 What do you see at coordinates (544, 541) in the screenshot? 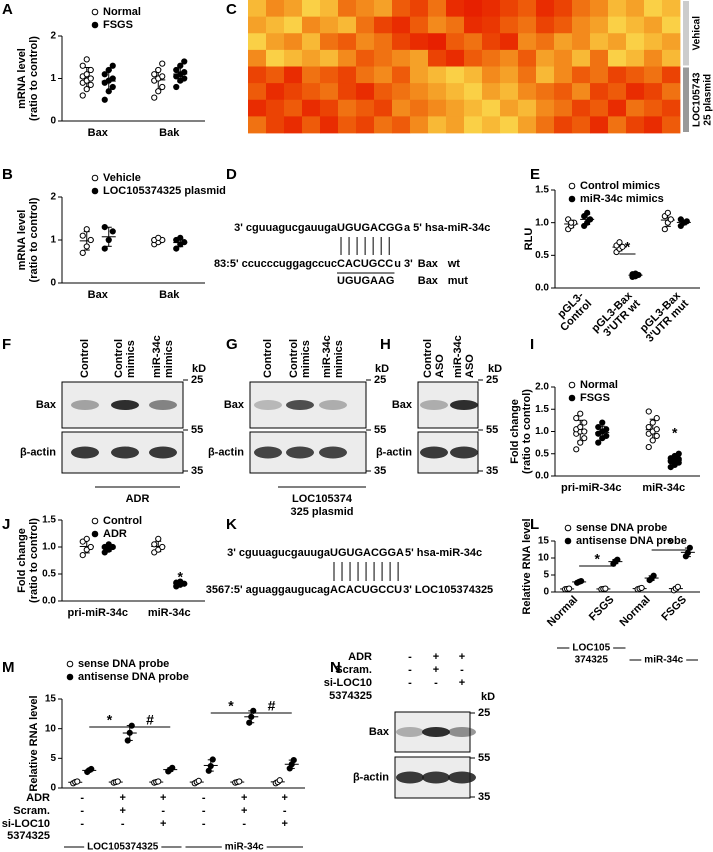
I see `y-tick-label: 15` at bounding box center [544, 541].